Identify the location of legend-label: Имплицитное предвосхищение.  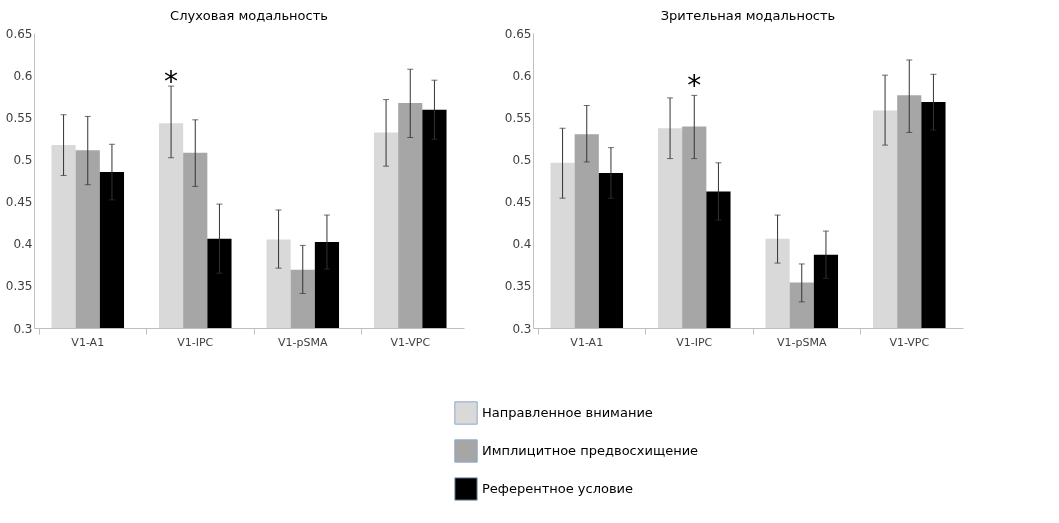
(590, 450).